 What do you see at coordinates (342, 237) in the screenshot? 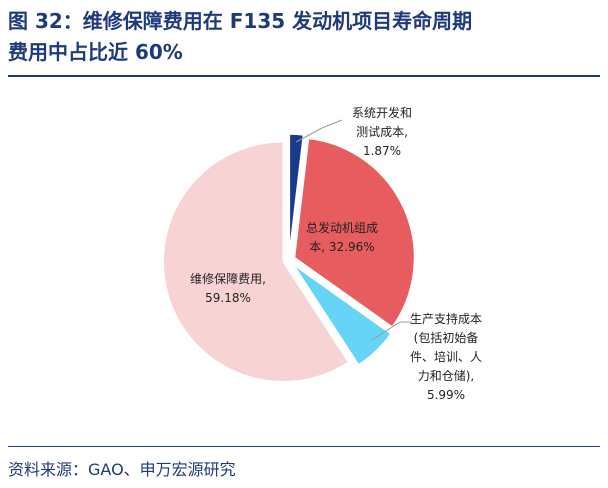
I see `slice-label-2: 总发动机组成本, 32.96%` at bounding box center [342, 237].